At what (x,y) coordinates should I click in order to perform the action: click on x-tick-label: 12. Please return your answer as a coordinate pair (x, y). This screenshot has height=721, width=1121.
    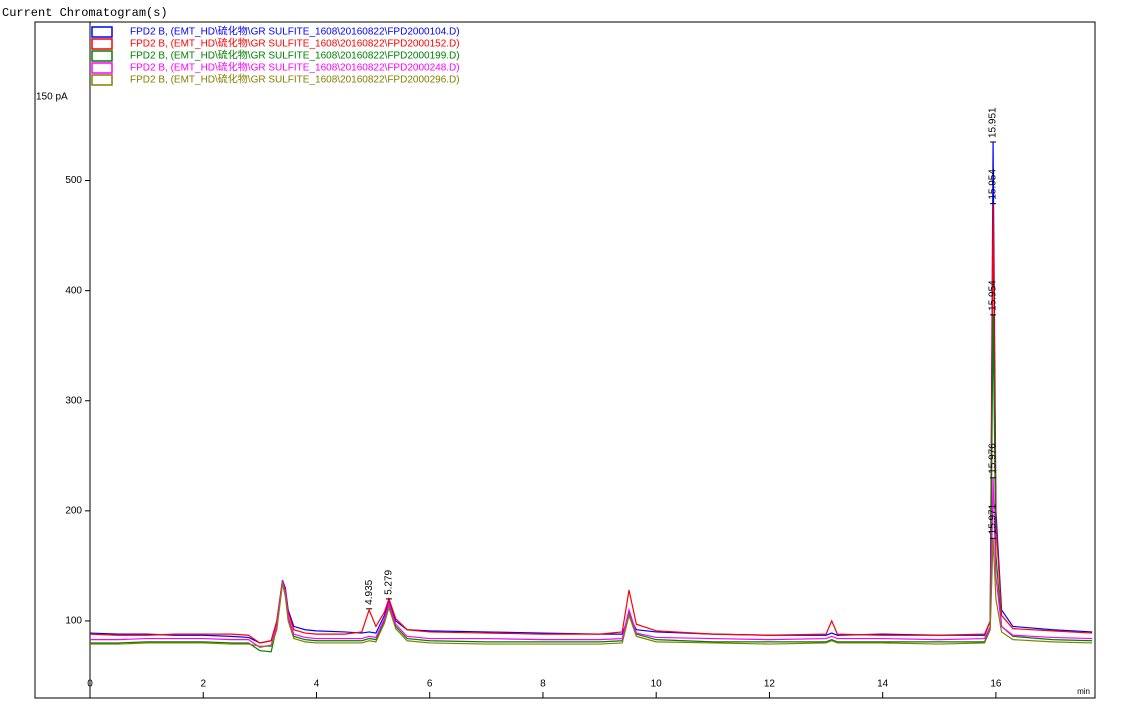
    Looking at the image, I should click on (770, 684).